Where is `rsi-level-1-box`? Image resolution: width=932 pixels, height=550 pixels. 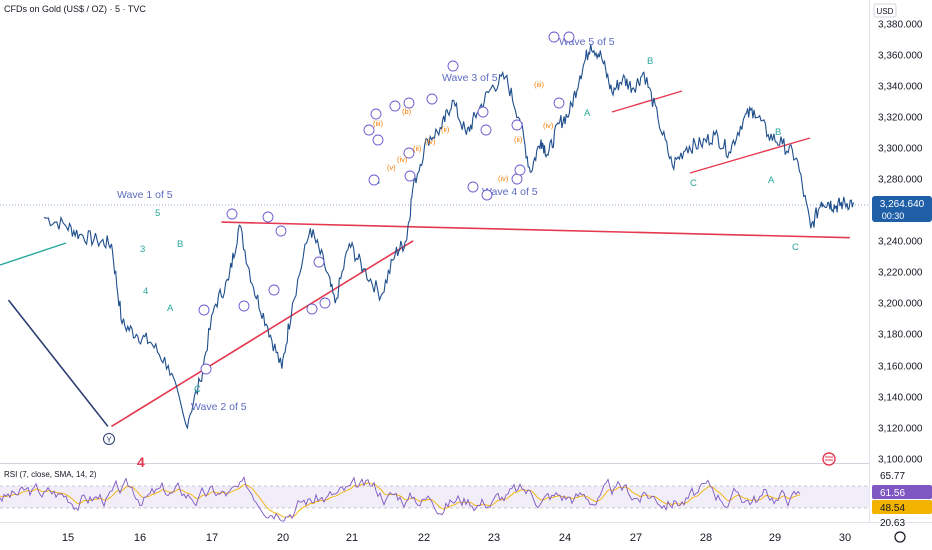 rsi-level-1-box is located at coordinates (903, 475).